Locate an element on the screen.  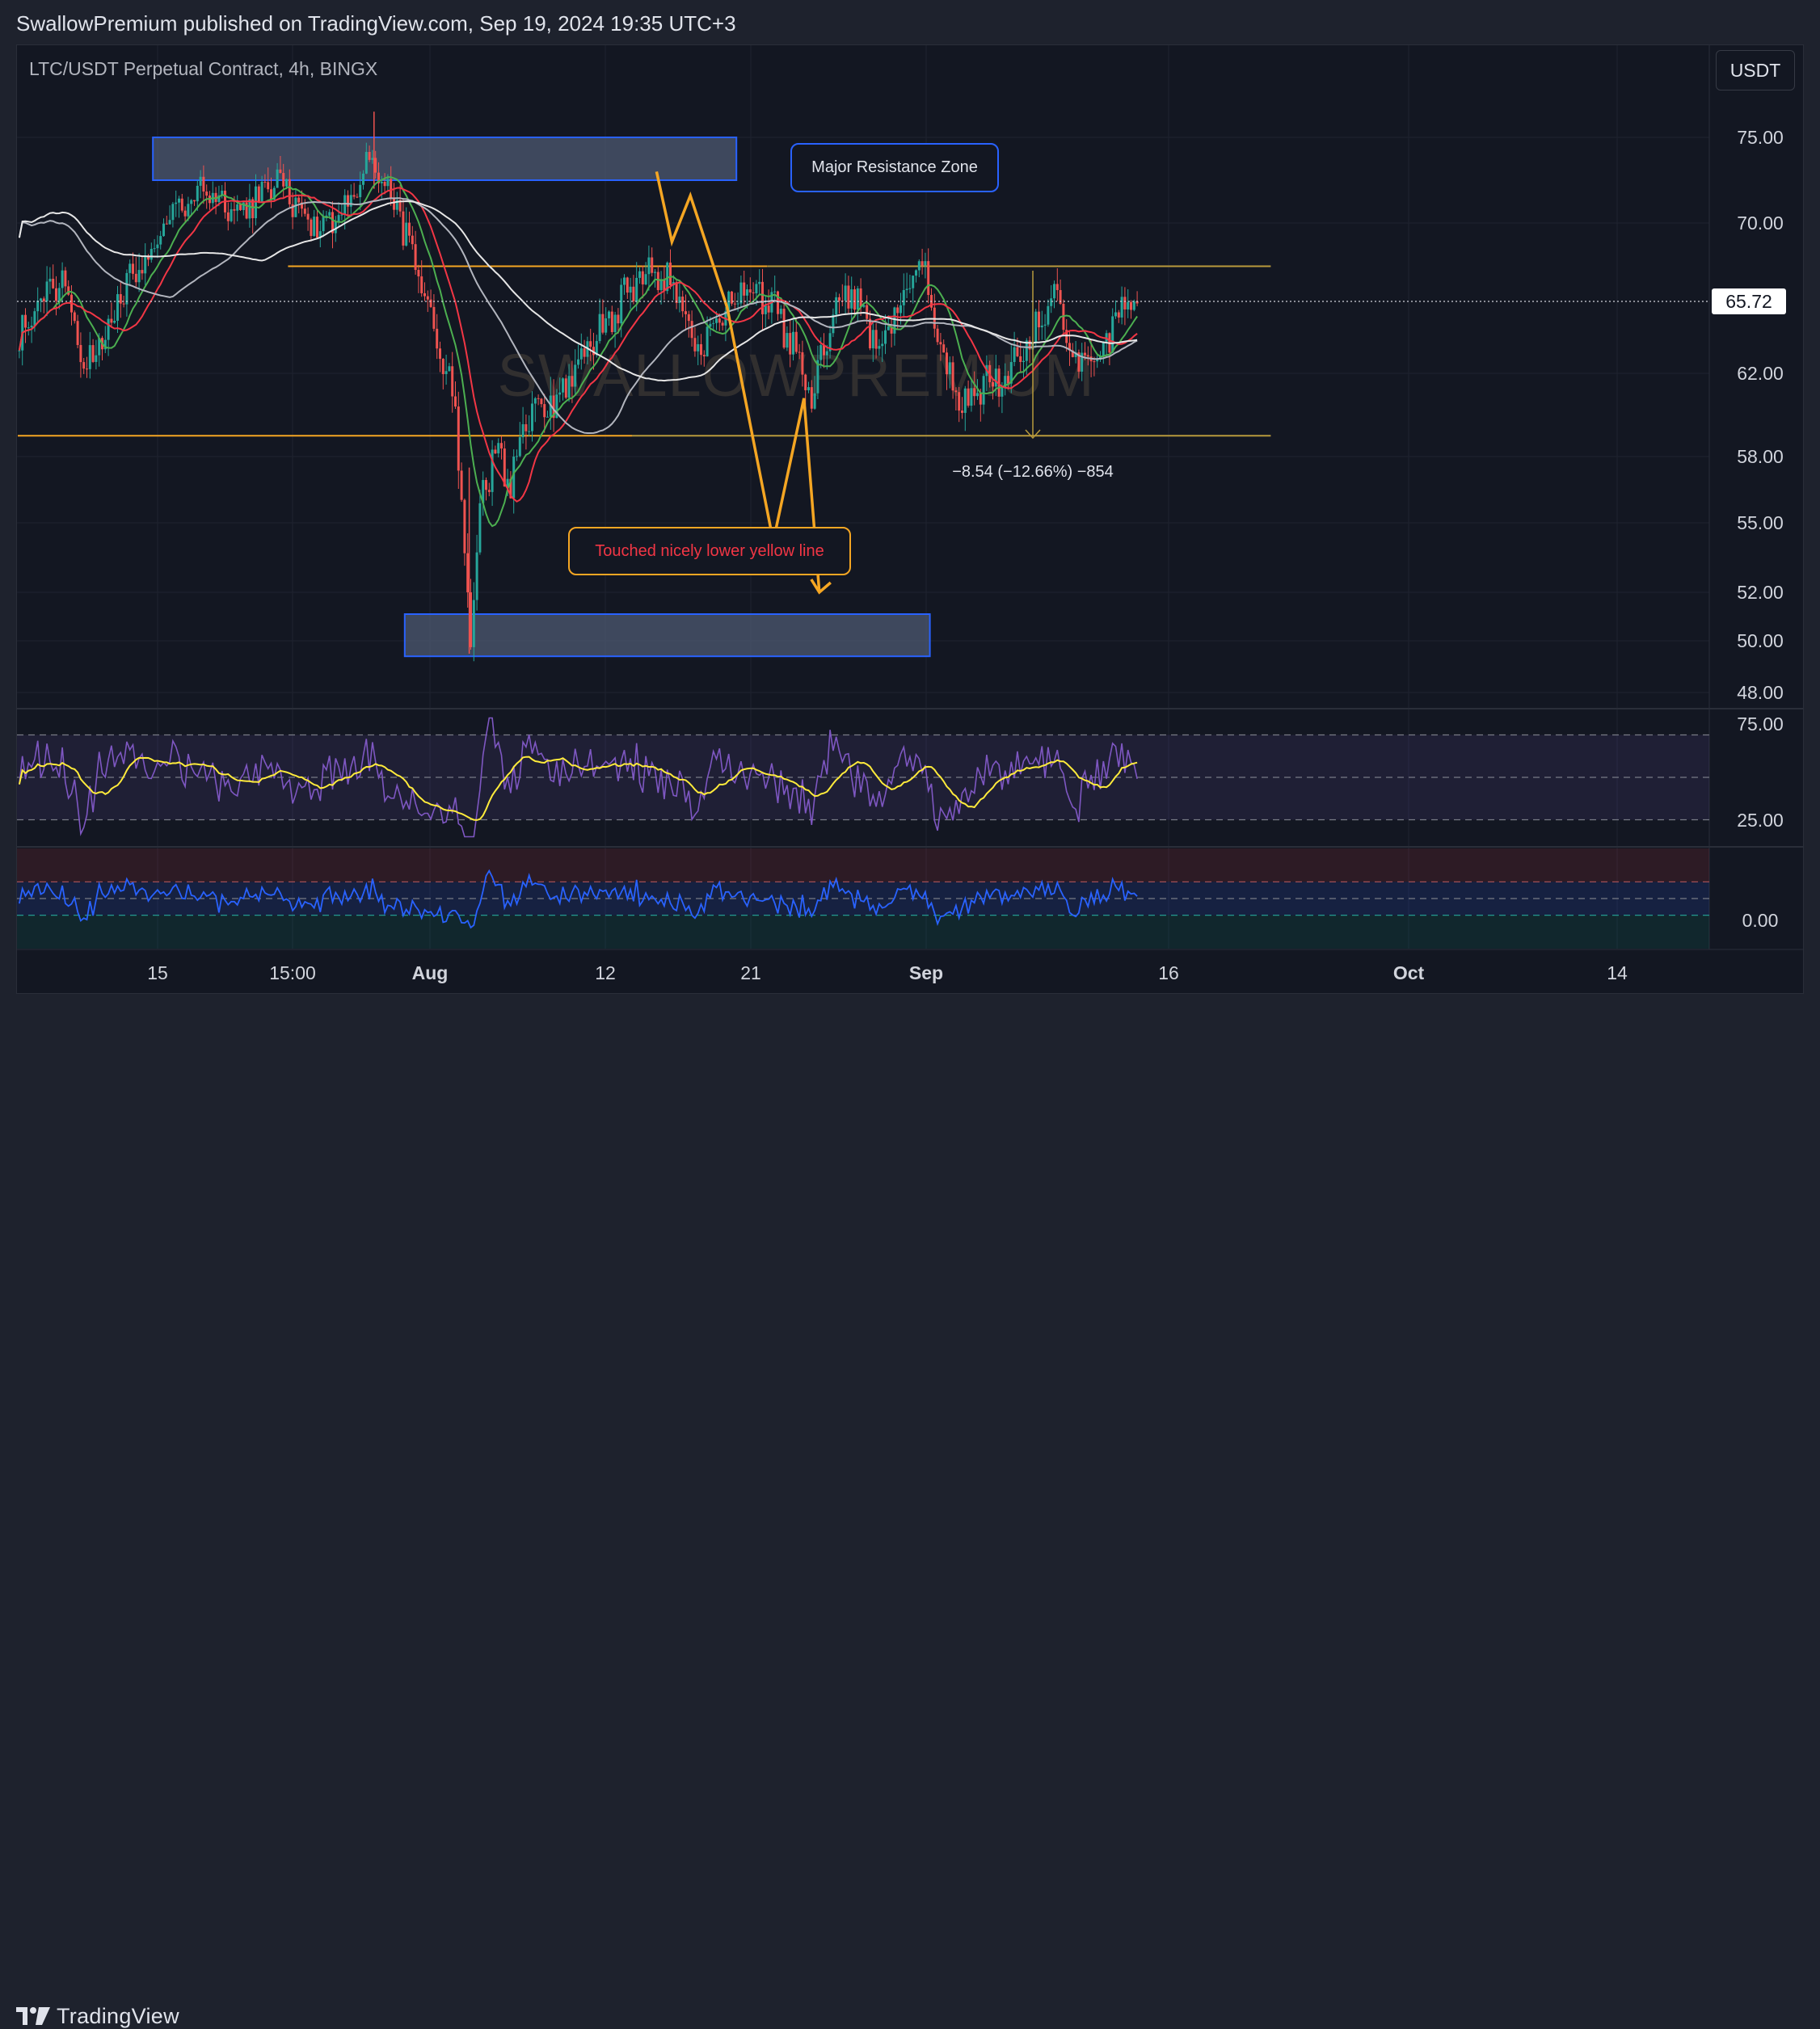
last-price-badge: 65.72 is located at coordinates (1749, 301).